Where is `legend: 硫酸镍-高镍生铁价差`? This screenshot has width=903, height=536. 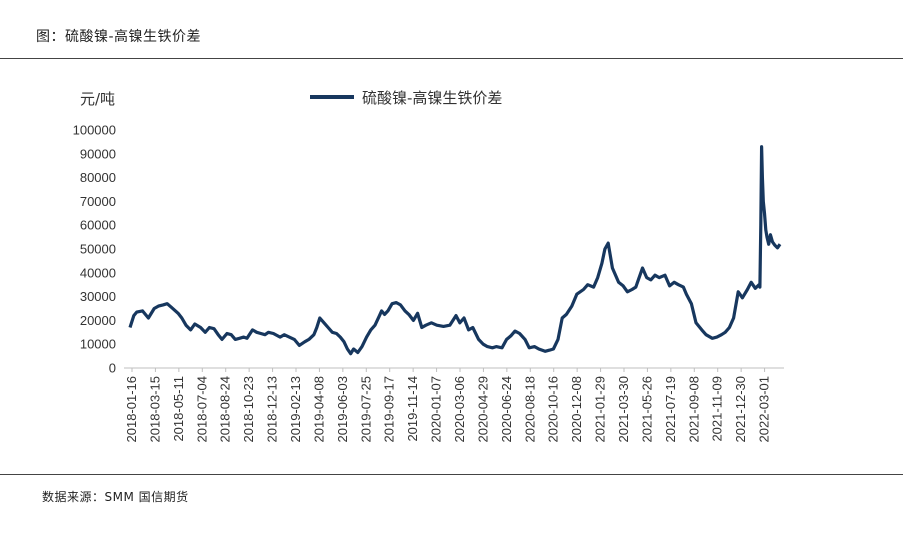
legend: 硫酸镍-高镍生铁价差 is located at coordinates (406, 98).